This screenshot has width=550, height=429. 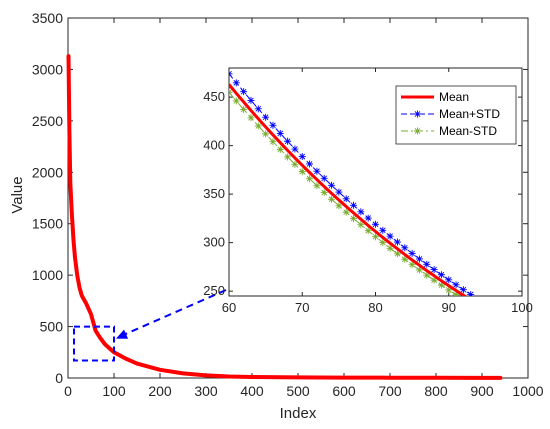 I want to click on zoom-box-group, so click(x=149, y=325).